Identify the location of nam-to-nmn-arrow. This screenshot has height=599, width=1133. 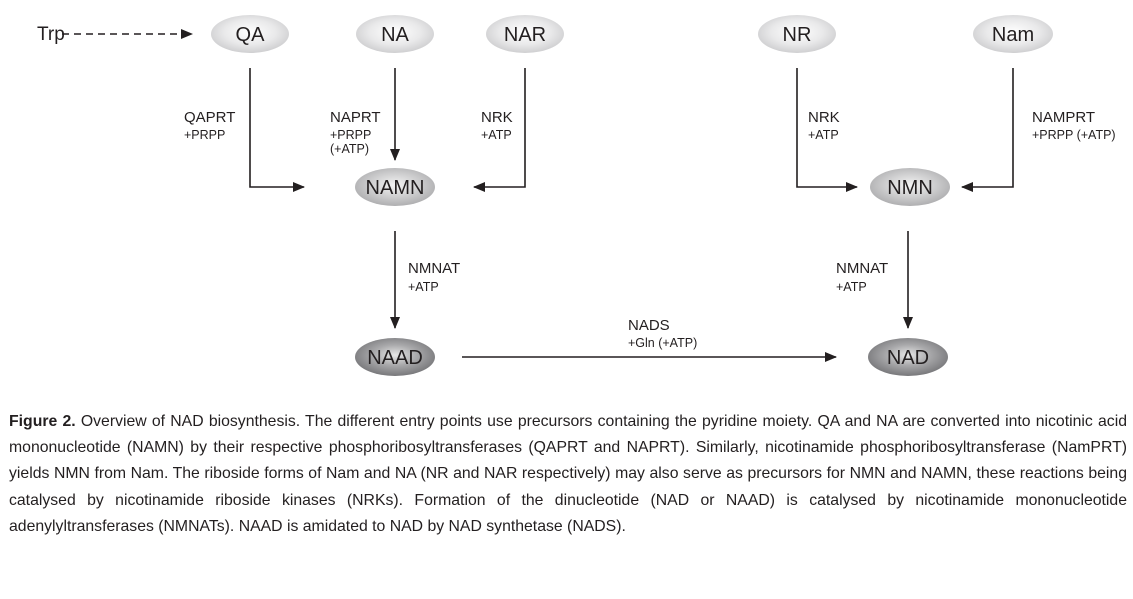
(987, 130).